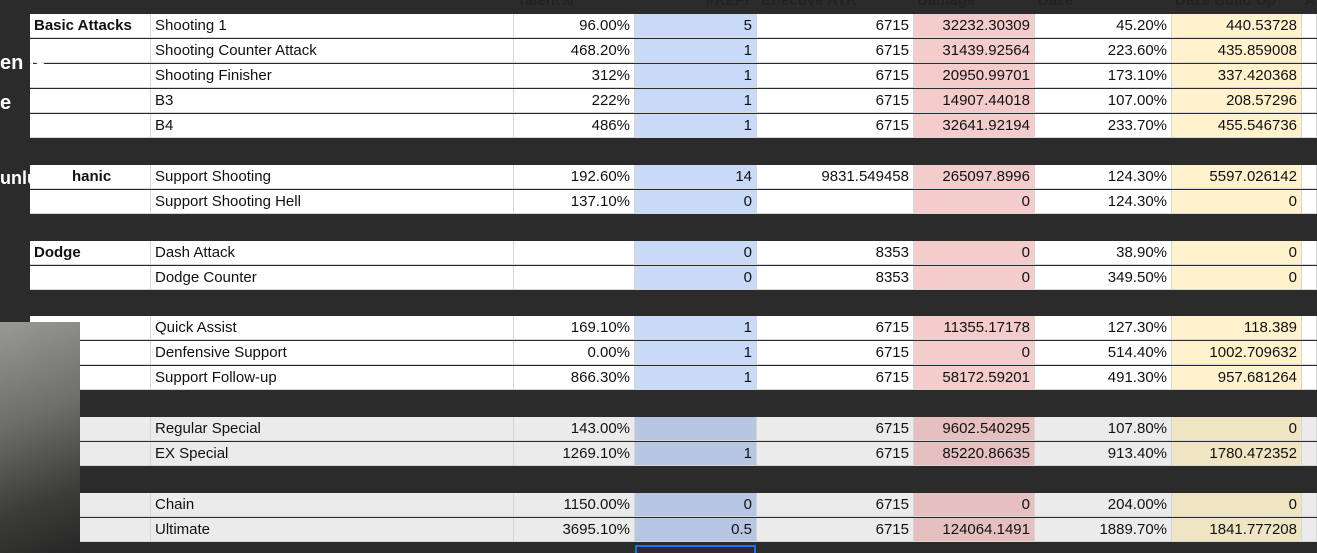 Image resolution: width=1317 pixels, height=553 pixels. Describe the element at coordinates (574, 429) in the screenshot. I see `talent-cell: 143.00%` at that location.